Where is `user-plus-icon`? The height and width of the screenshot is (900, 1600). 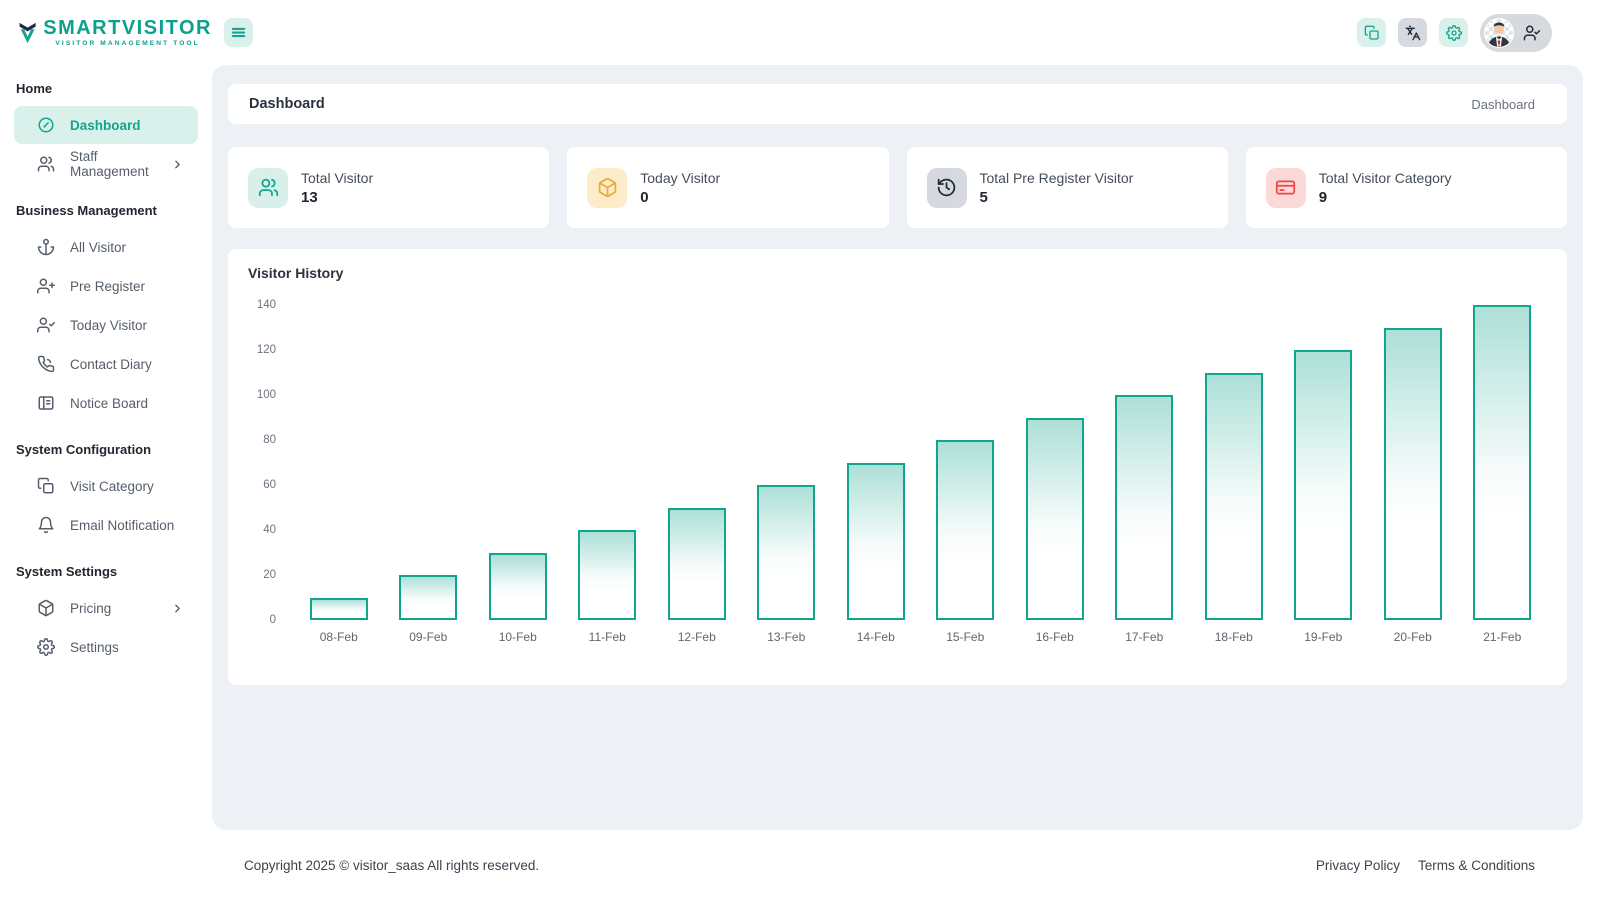 user-plus-icon is located at coordinates (46, 286).